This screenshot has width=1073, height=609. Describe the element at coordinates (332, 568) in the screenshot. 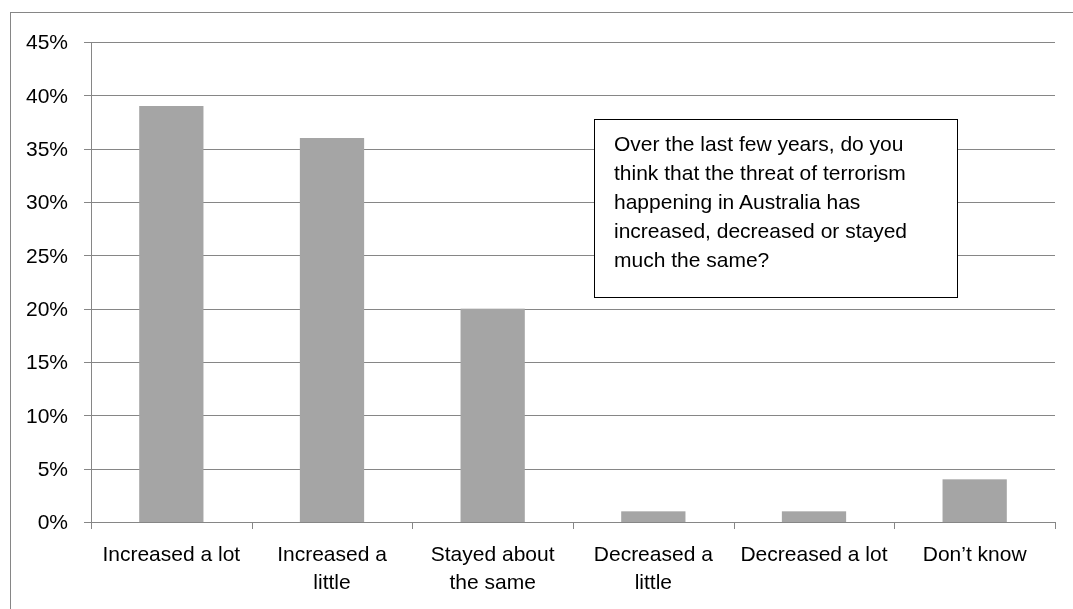

I see `x-tick-label: Increased a little` at that location.